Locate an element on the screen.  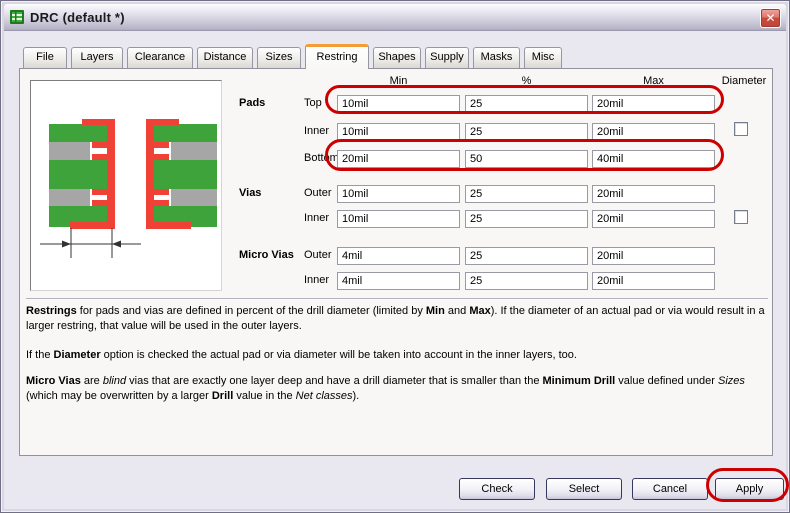
app-icon is located at coordinates (17, 17).